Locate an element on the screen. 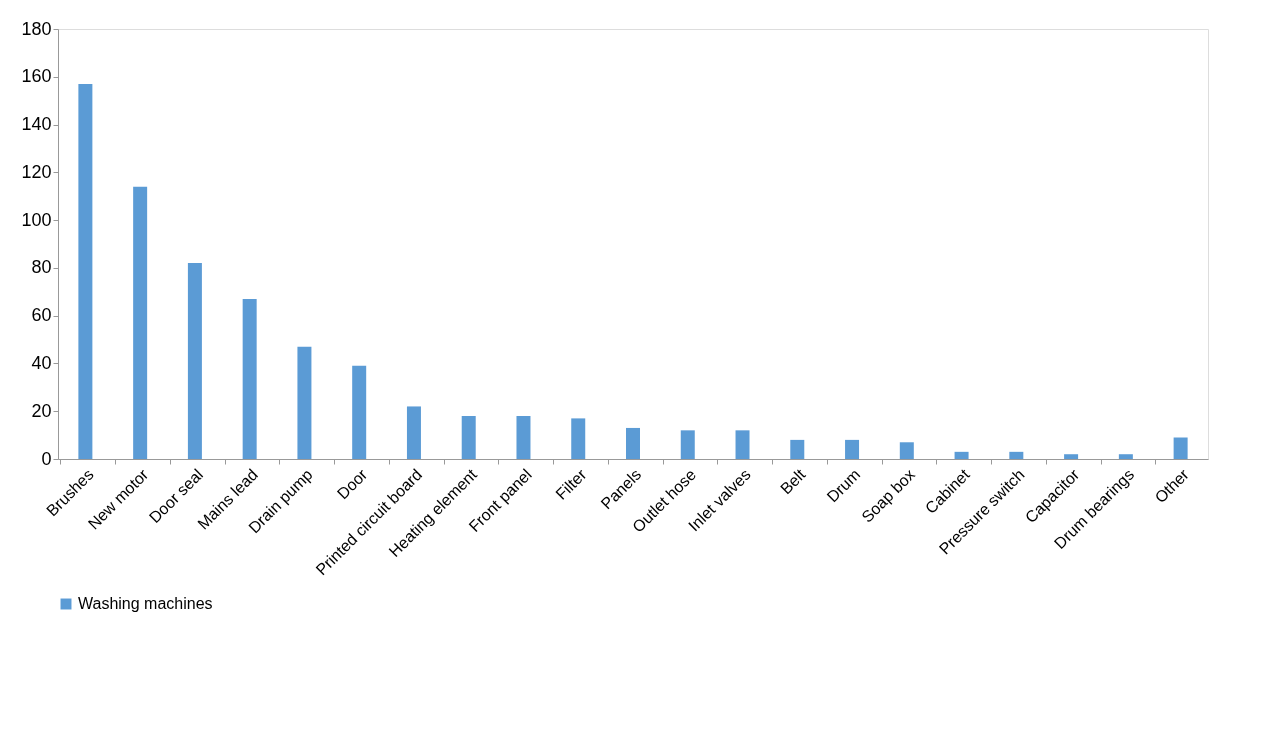  y-tick-label: 140 is located at coordinates (36, 124).